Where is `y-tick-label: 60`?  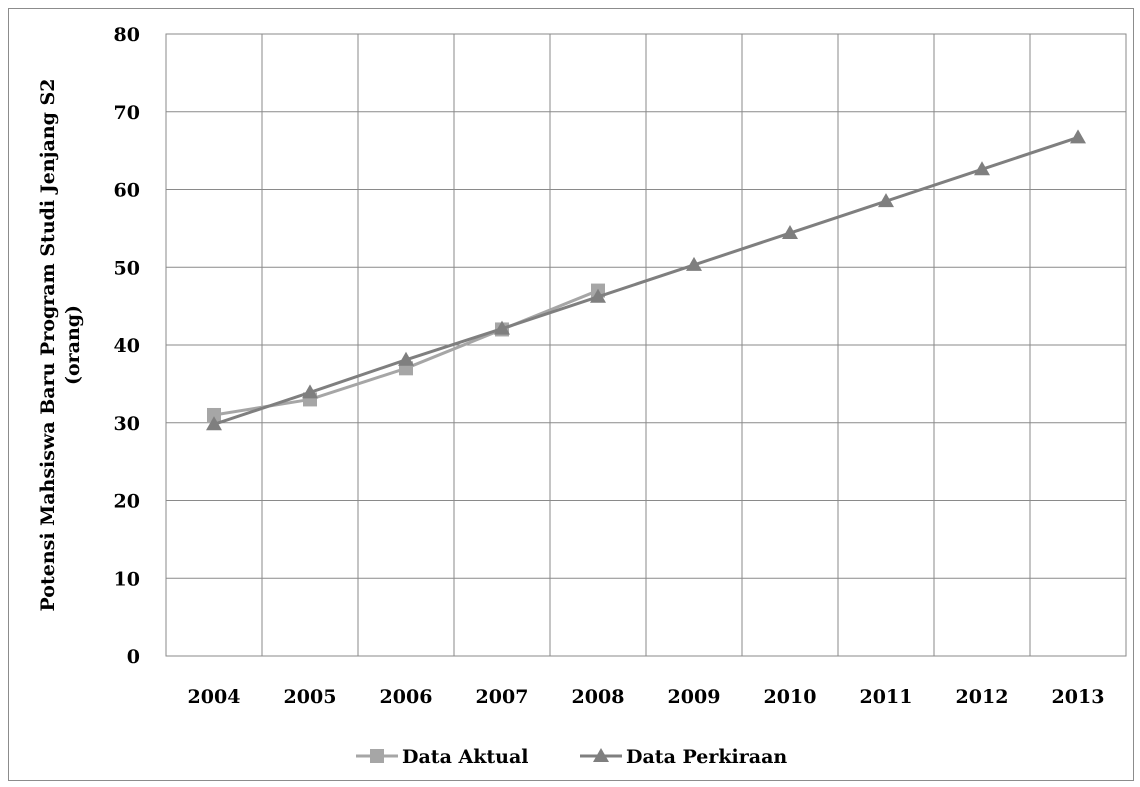
y-tick-label: 60 is located at coordinates (127, 191).